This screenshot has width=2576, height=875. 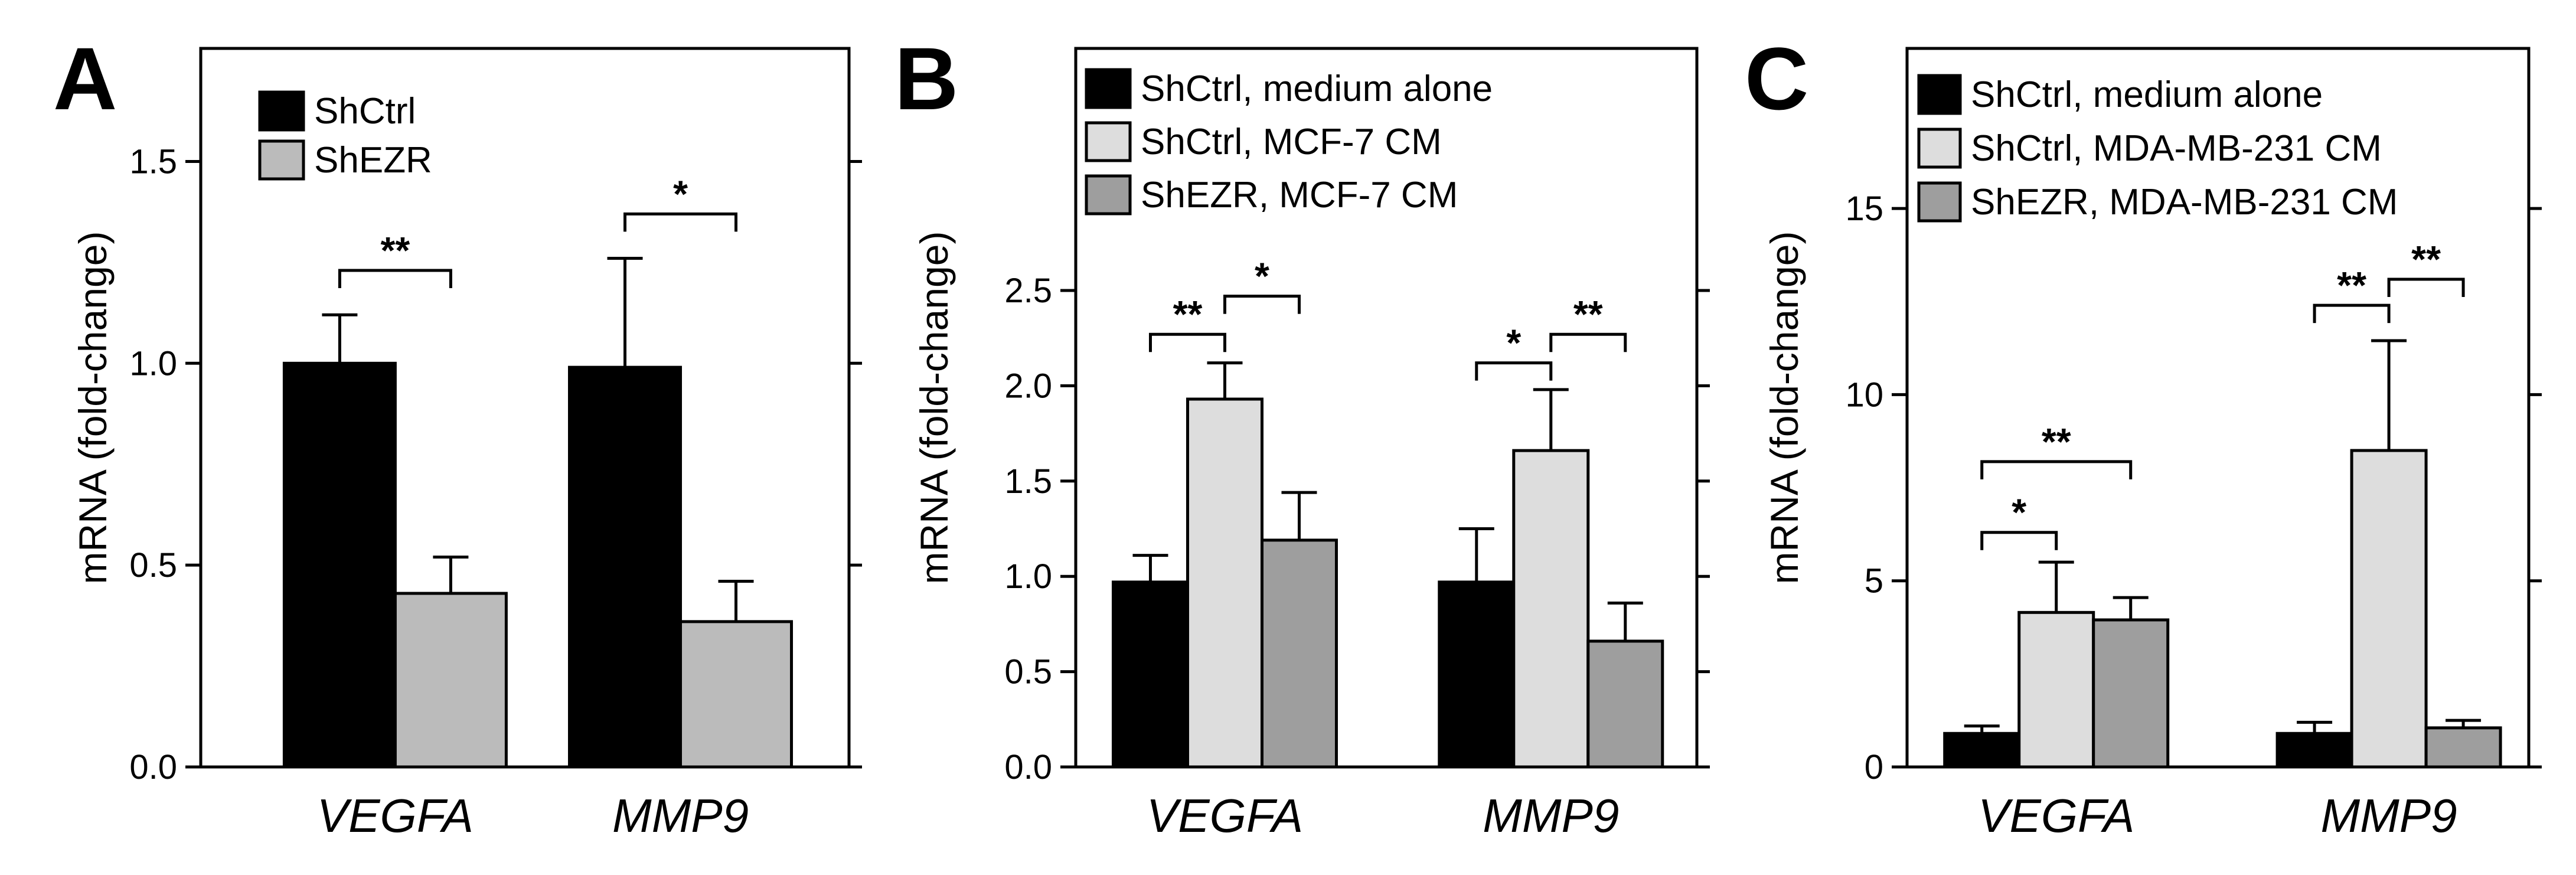 I want to click on y-tick-label: 10, so click(x=1864, y=395).